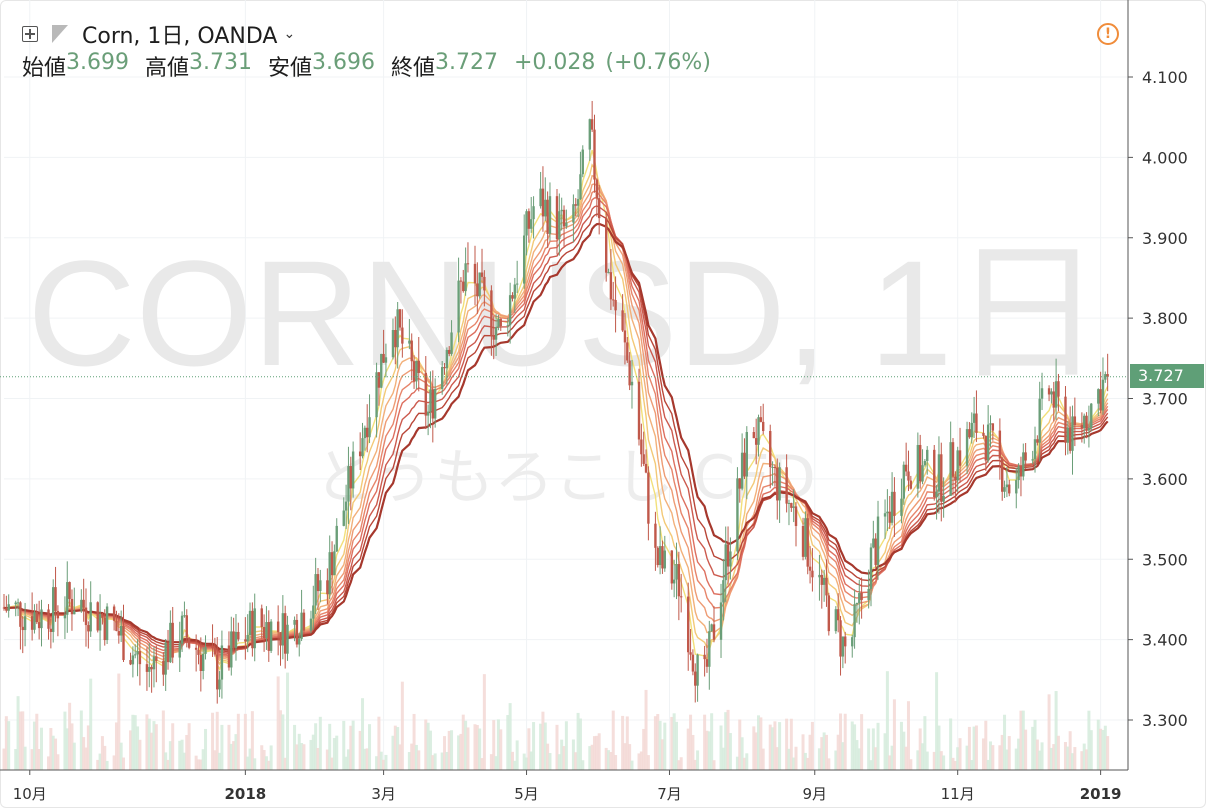 The height and width of the screenshot is (808, 1206). Describe the element at coordinates (958, 794) in the screenshot. I see `x-tick-label: 11月` at that location.